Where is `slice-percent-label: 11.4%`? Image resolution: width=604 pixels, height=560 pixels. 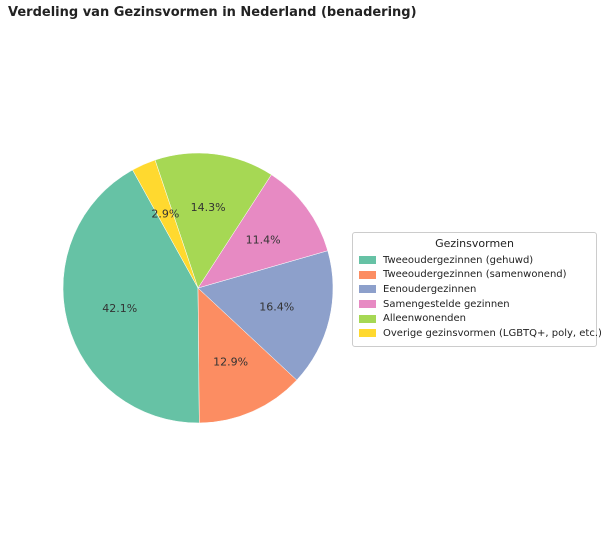
slice-percent-label: 11.4% is located at coordinates (263, 239).